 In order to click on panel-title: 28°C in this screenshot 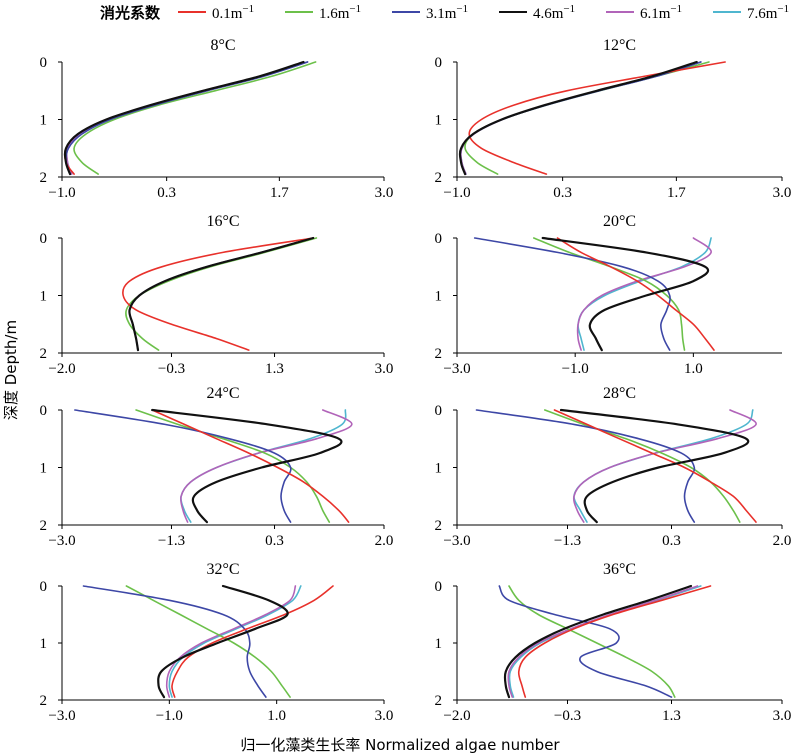, I will do `click(619, 393)`.